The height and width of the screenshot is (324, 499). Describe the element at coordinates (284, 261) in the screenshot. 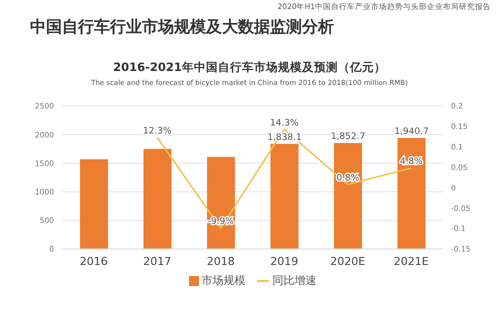

I see `x-tick-label: 2019` at that location.